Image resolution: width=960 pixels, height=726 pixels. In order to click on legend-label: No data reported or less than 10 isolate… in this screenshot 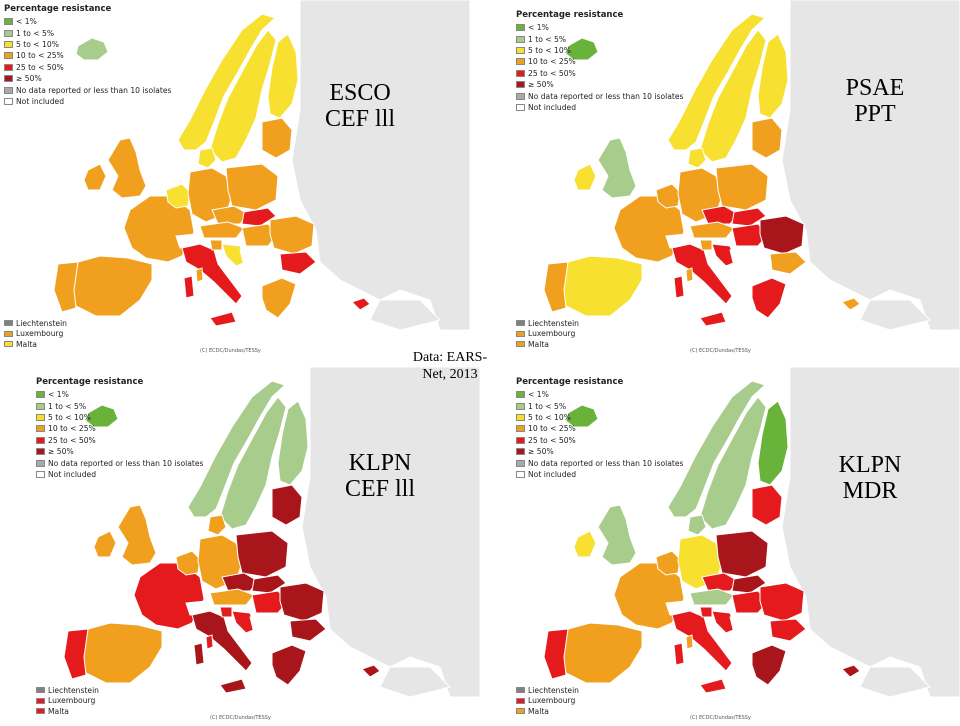, I will do `click(606, 463)`.